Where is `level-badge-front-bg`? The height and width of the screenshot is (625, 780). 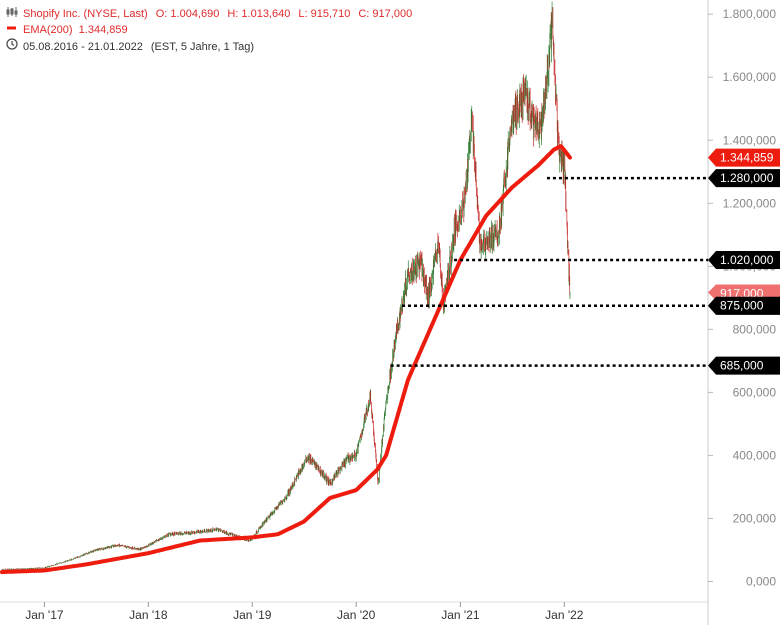 level-badge-front-bg is located at coordinates (744, 305).